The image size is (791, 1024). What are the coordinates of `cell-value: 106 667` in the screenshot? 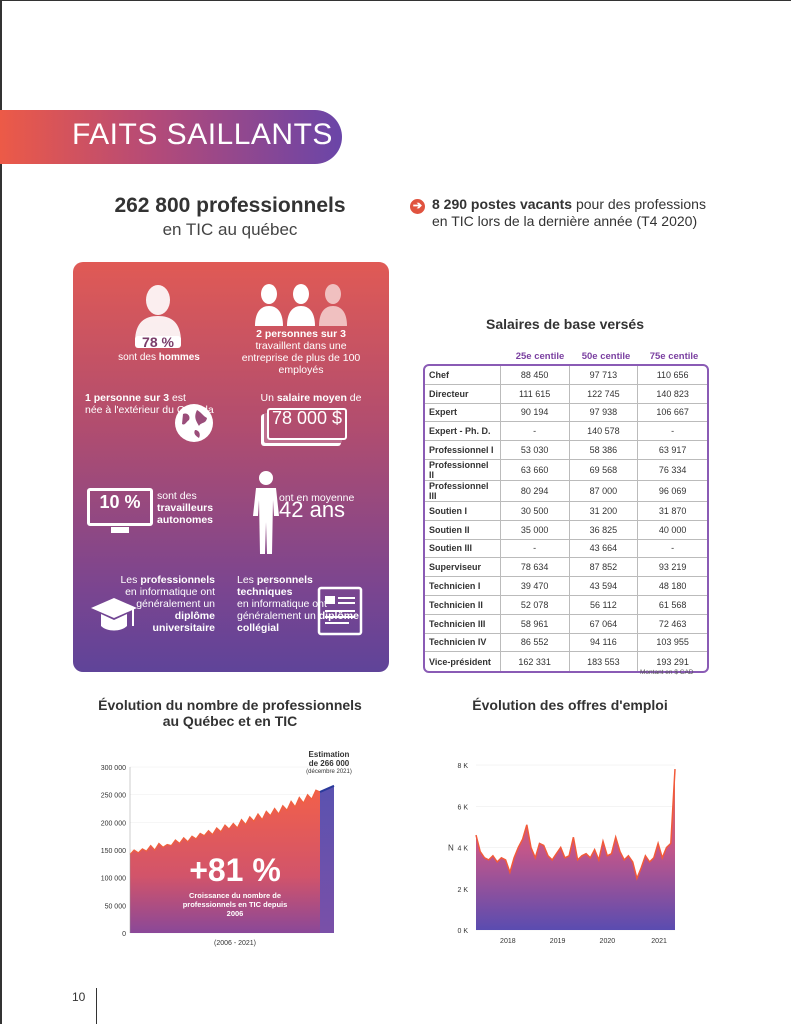 It's located at (672, 413).